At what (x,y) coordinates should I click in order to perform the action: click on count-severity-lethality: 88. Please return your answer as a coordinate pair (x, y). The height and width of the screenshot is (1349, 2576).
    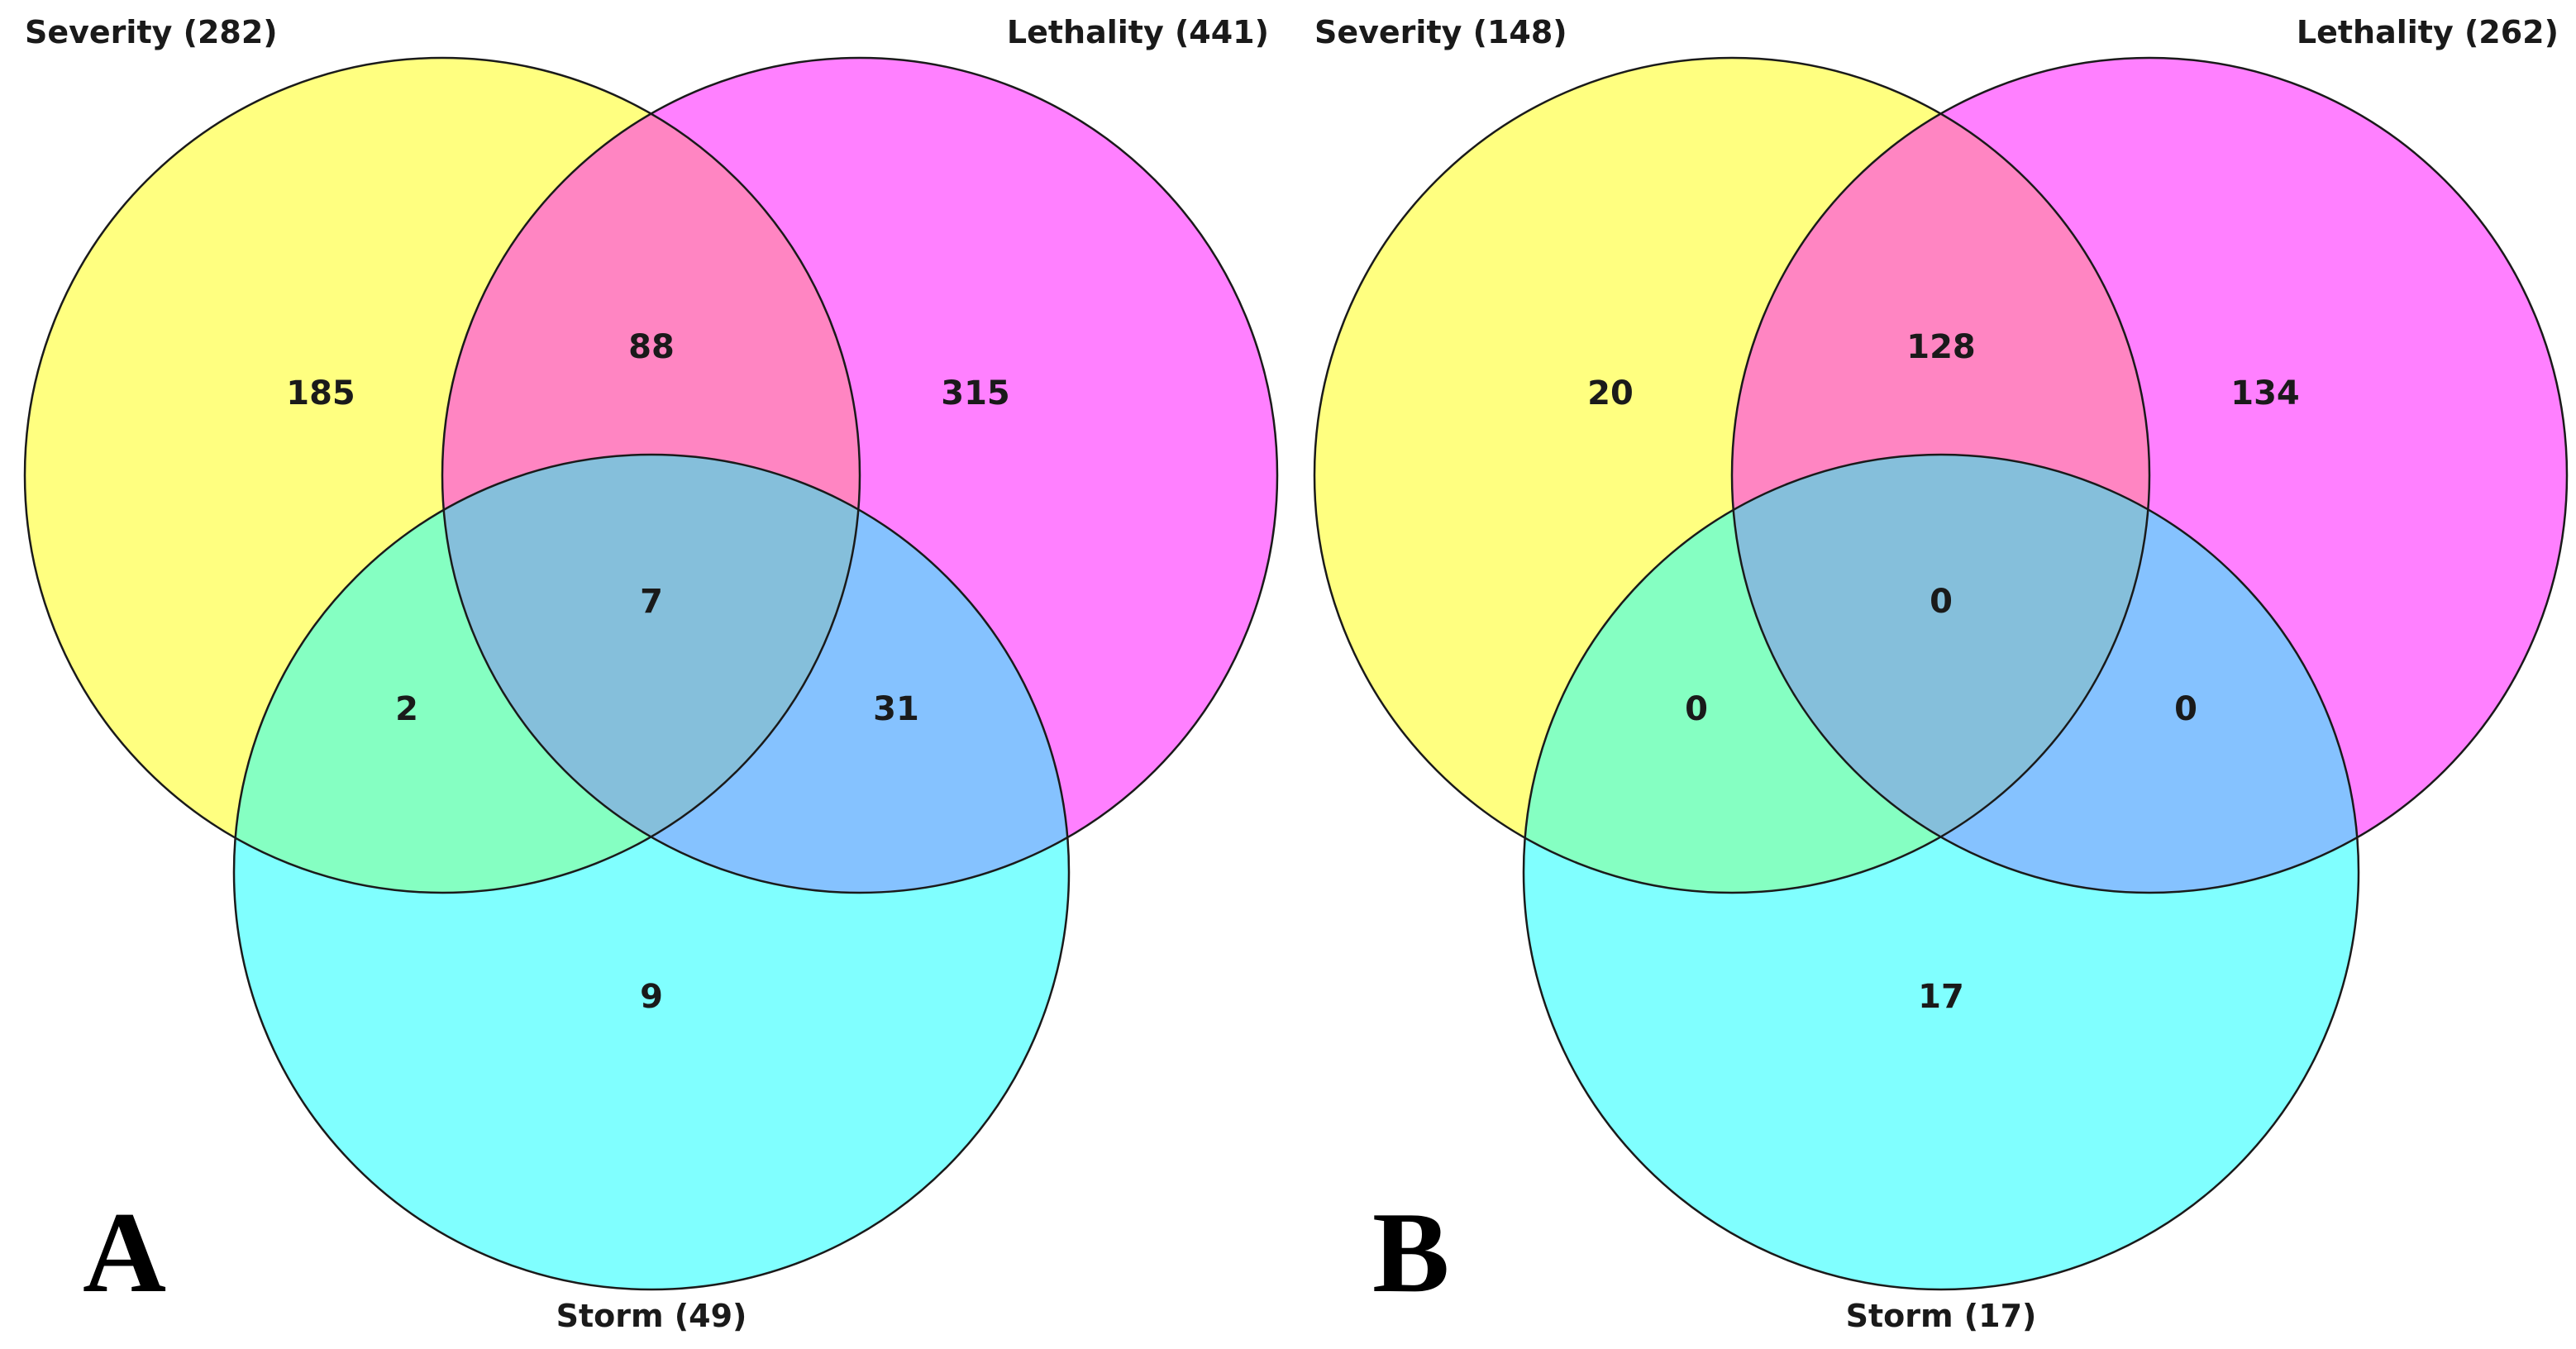
    Looking at the image, I should click on (651, 347).